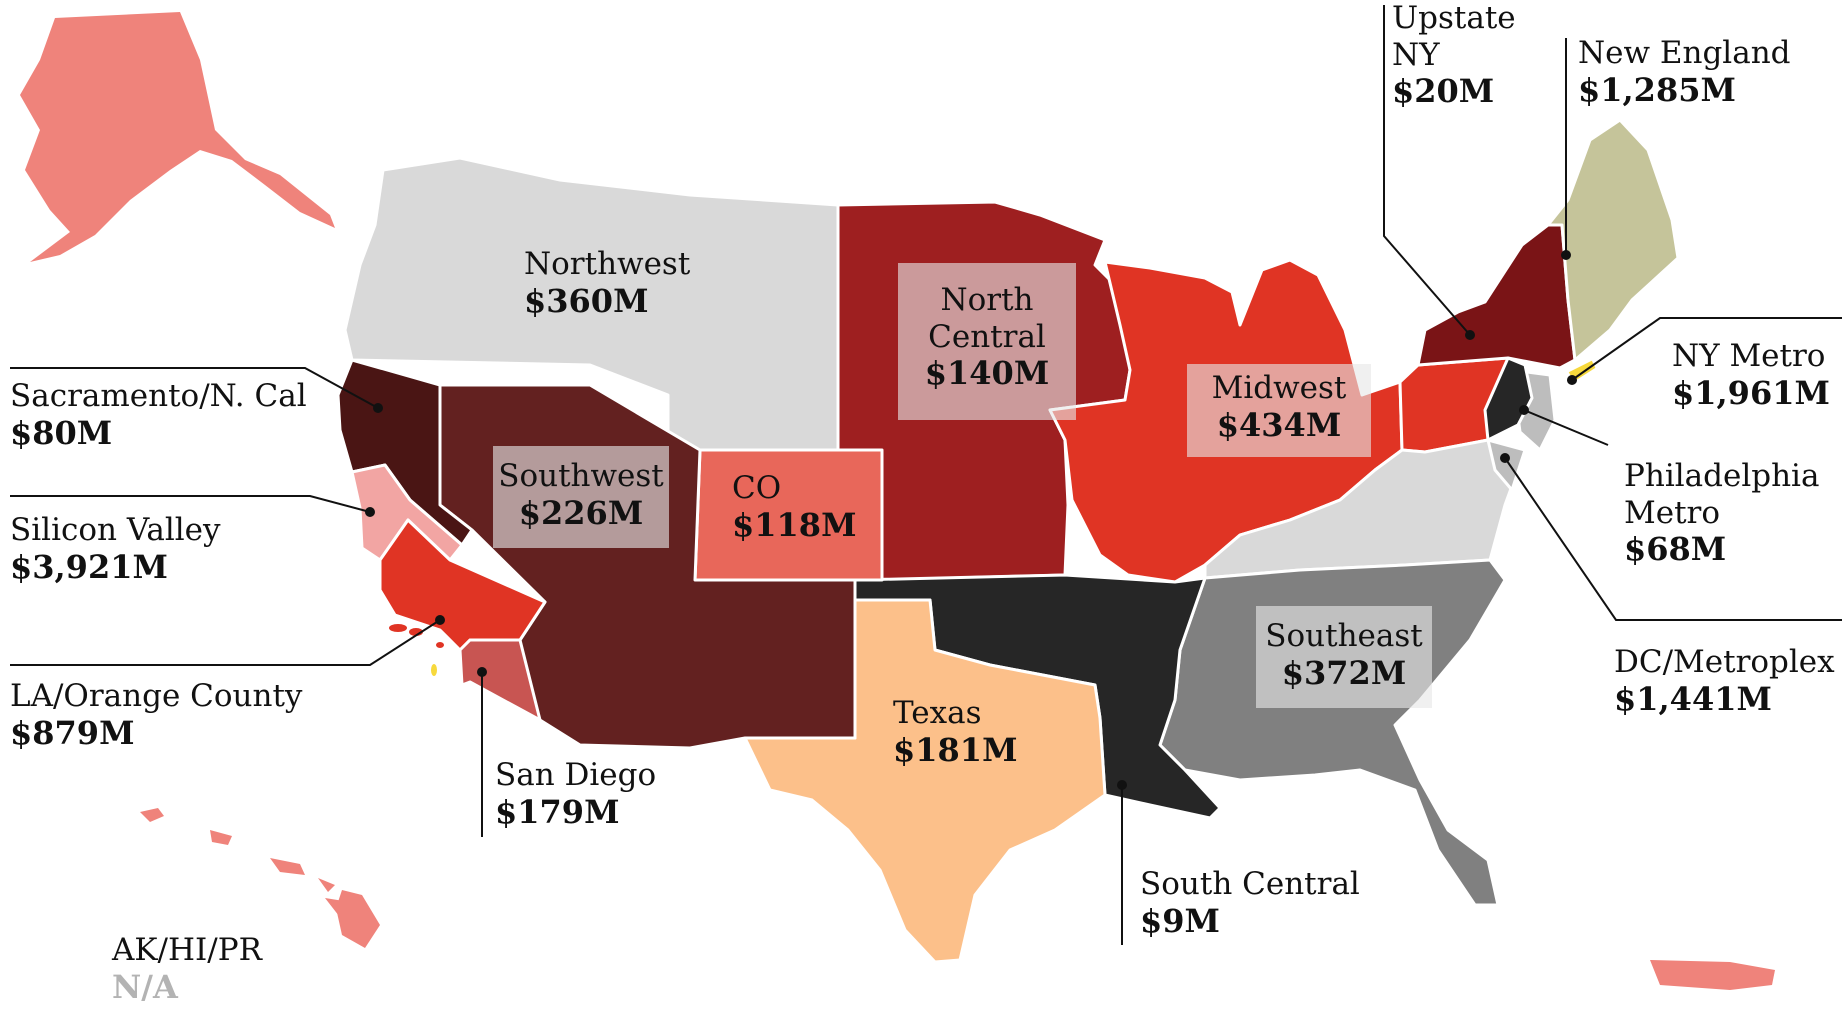  Describe the element at coordinates (557, 811) in the screenshot. I see `label-san-diego-value: $179M` at that location.